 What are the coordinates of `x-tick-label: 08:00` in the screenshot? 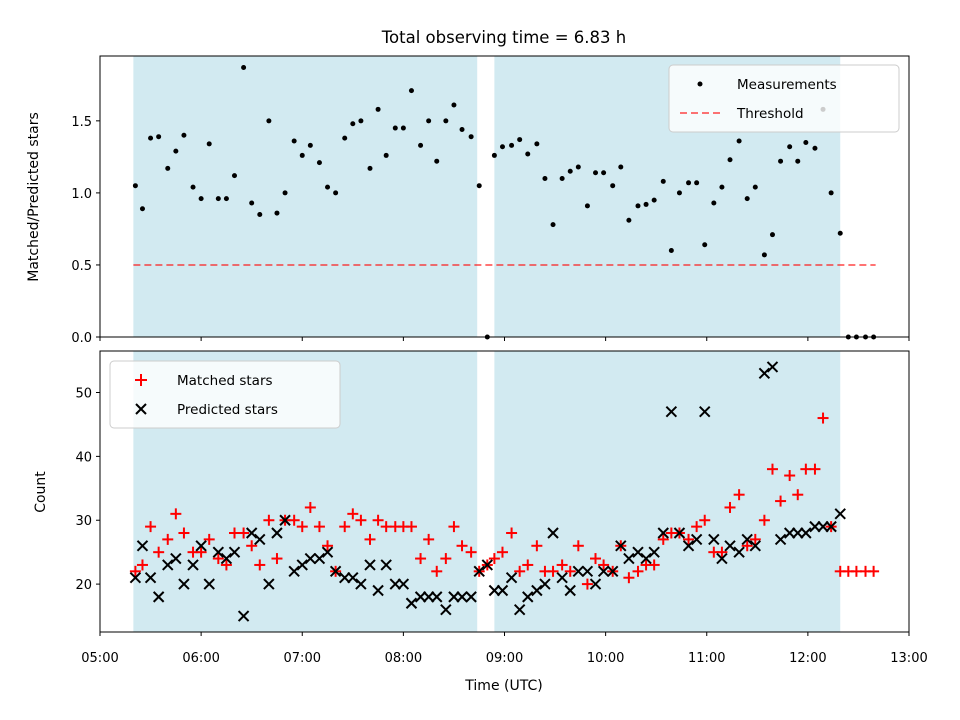 It's located at (403, 658).